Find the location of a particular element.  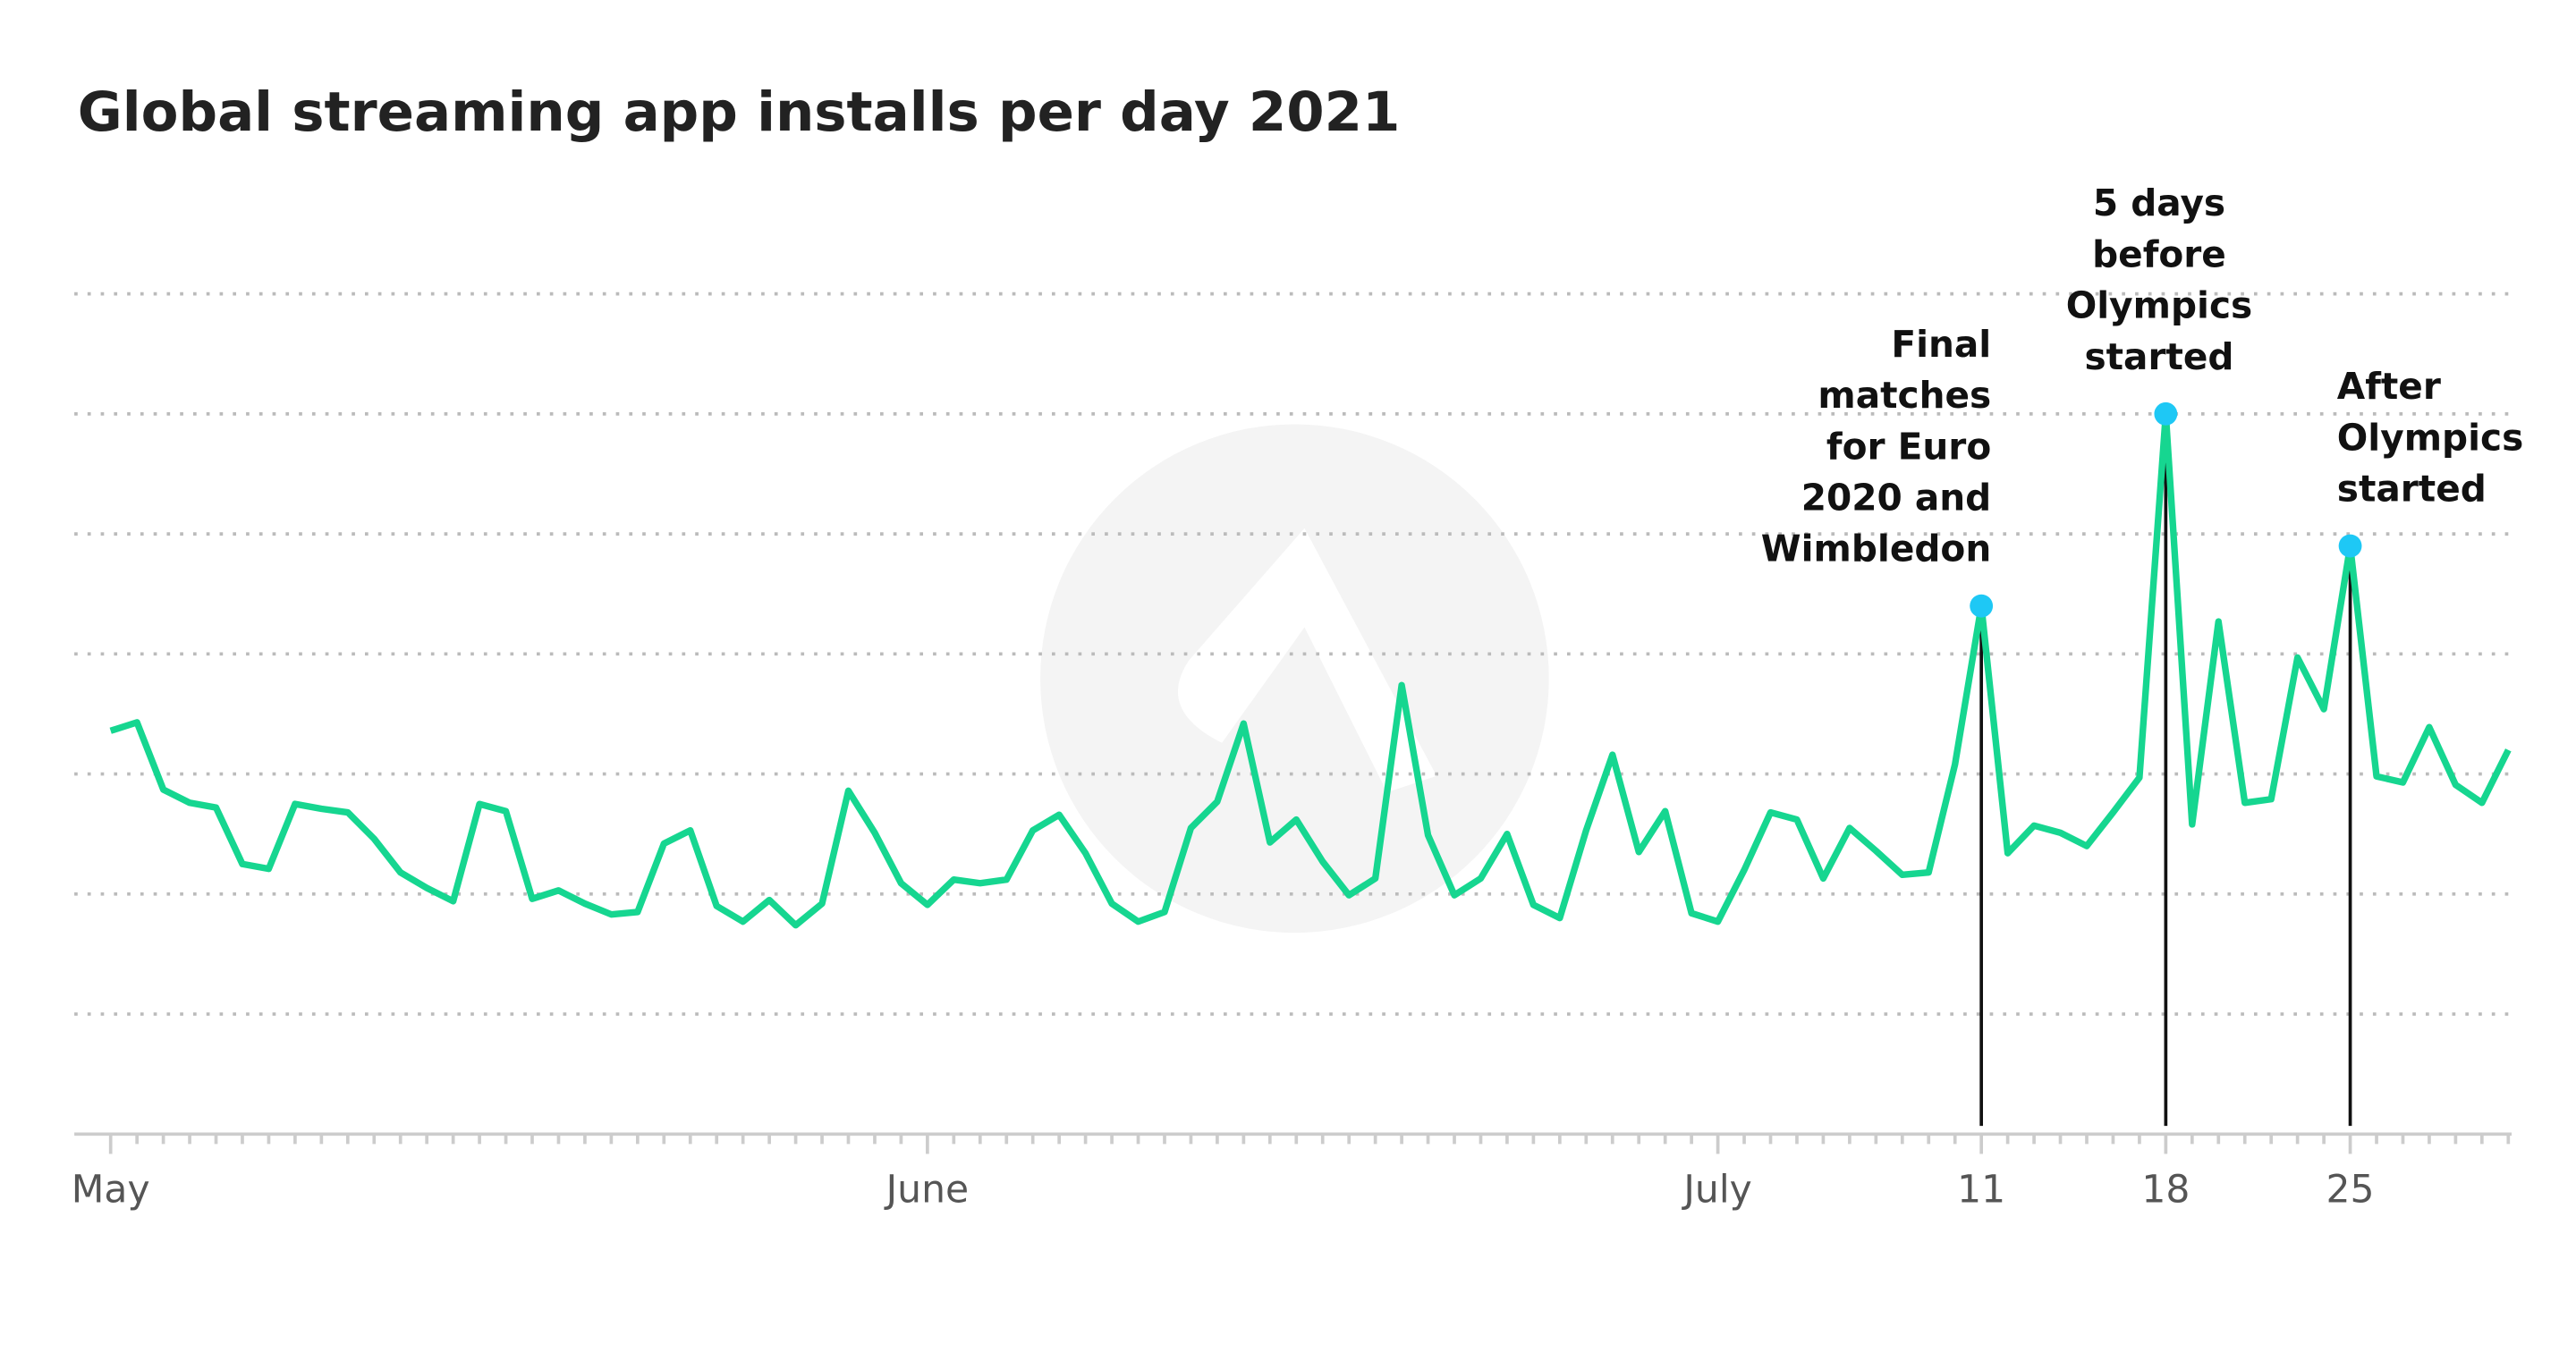

x-tick-label: June is located at coordinates (926, 1190).